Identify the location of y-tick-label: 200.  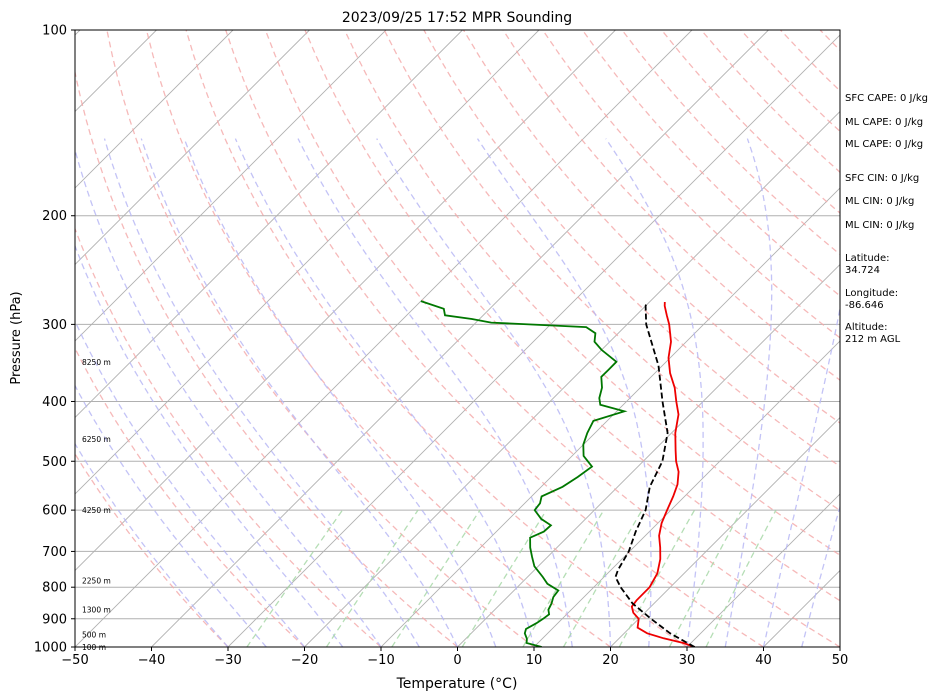
(54, 216).